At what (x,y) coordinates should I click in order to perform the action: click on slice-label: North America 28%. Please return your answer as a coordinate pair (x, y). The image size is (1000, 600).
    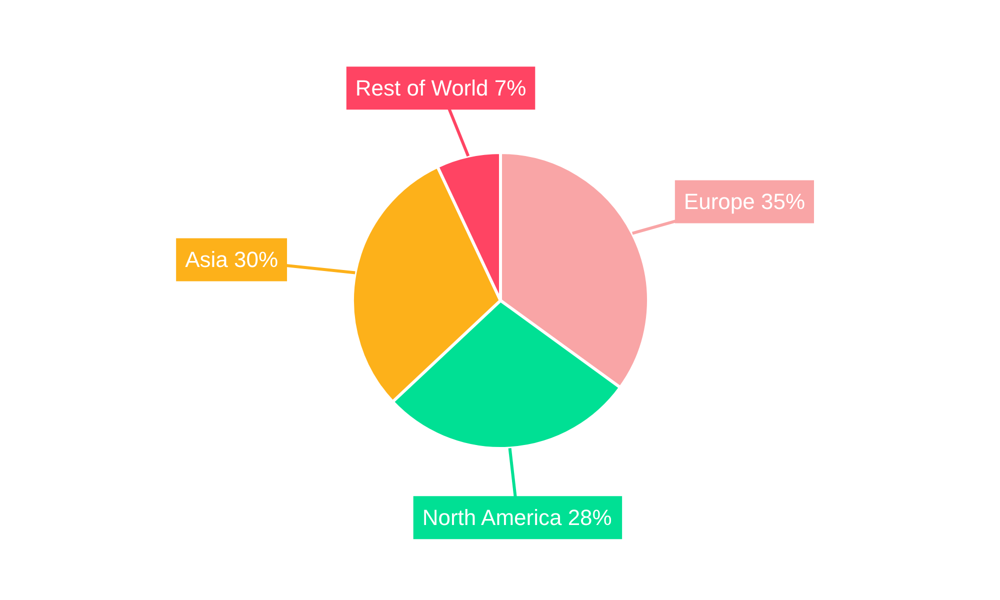
    Looking at the image, I should click on (517, 517).